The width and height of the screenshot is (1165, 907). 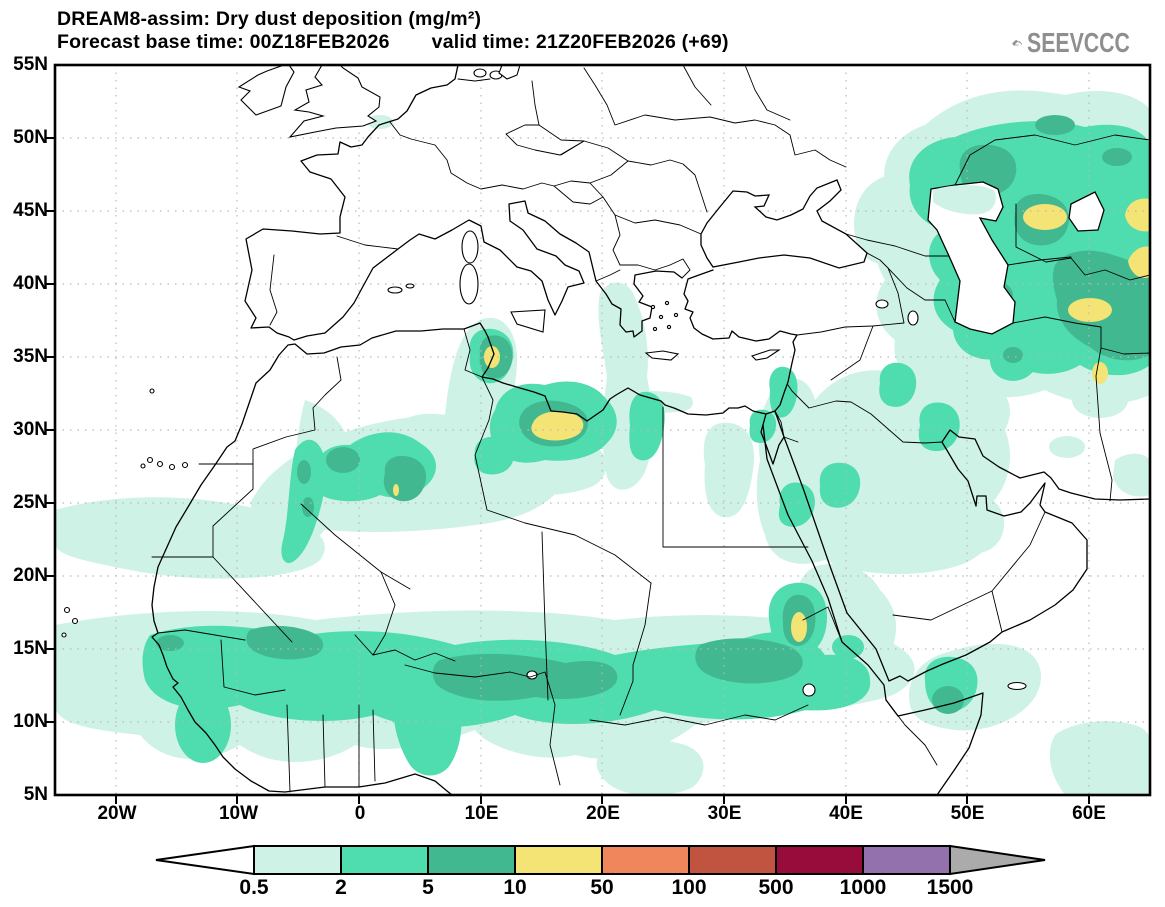 I want to click on colorbar-tick-label: 2, so click(x=341, y=887).